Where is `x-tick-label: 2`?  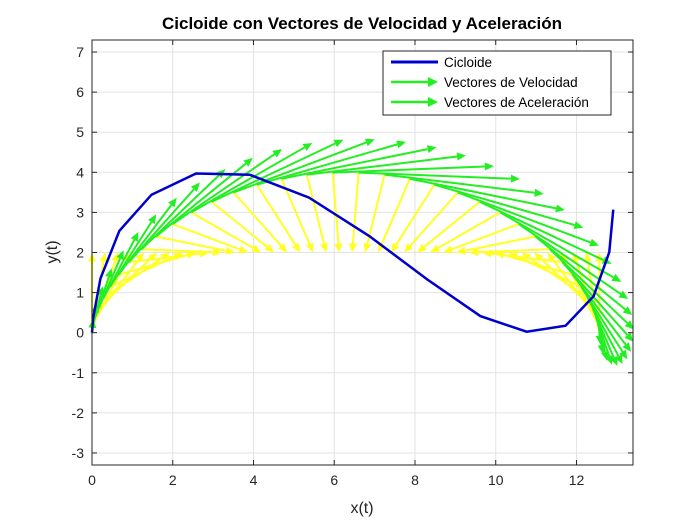
x-tick-label: 2 is located at coordinates (173, 480).